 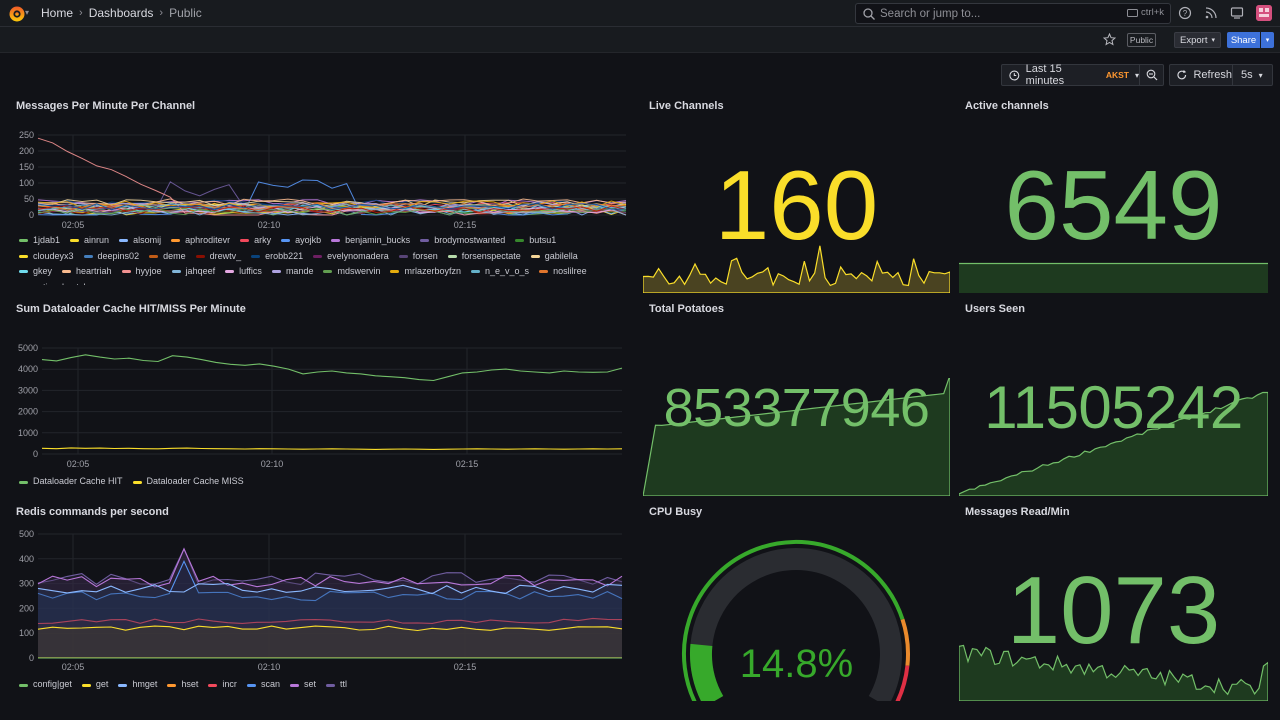 What do you see at coordinates (1013, 13) in the screenshot?
I see `search-input: Search or jump to... ctrl+k` at bounding box center [1013, 13].